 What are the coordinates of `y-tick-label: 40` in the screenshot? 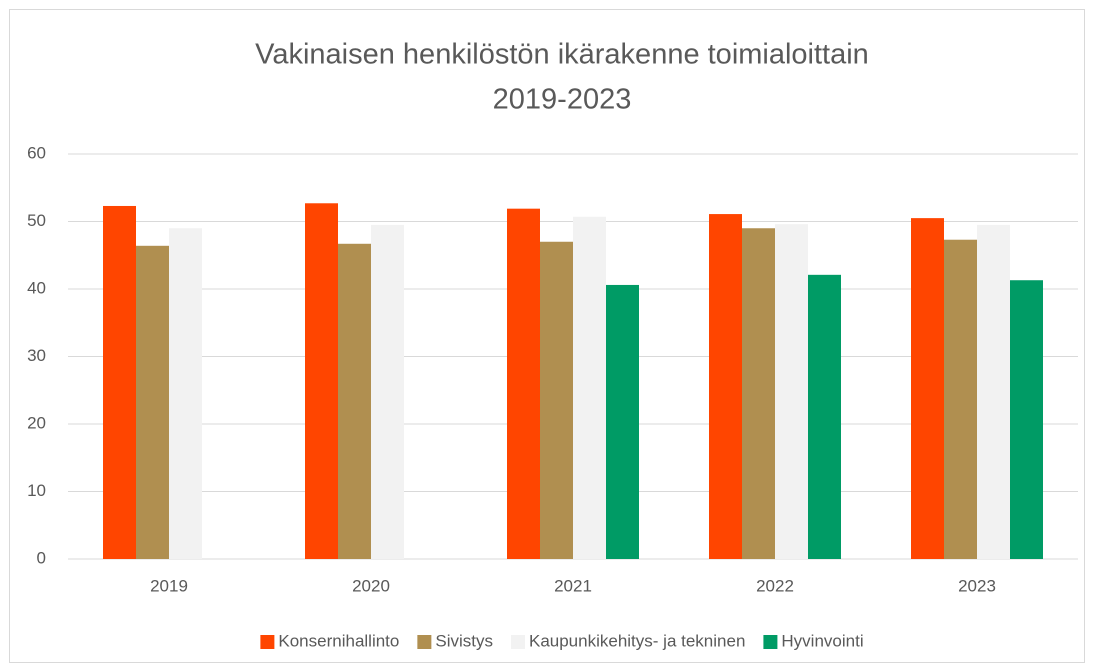 It's located at (36, 287).